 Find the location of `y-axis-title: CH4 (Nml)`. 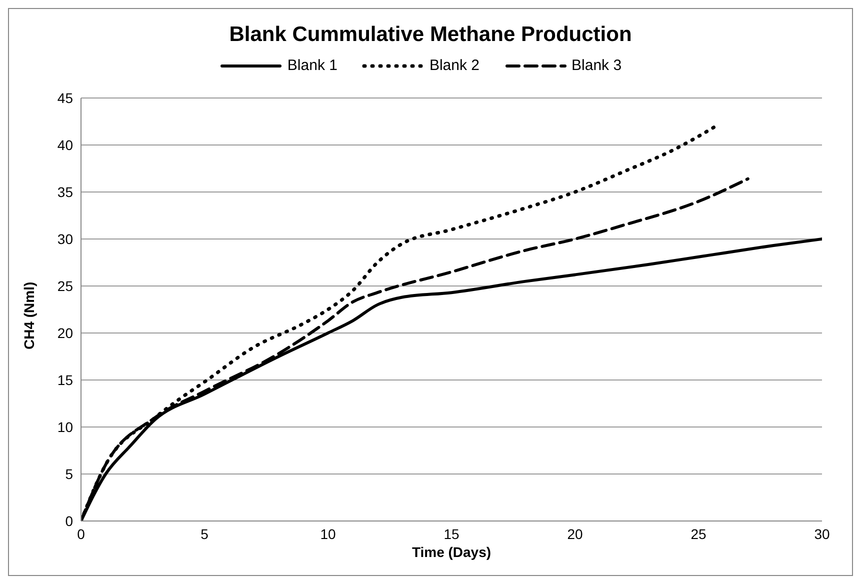

y-axis-title: CH4 (Nml) is located at coordinates (28, 316).